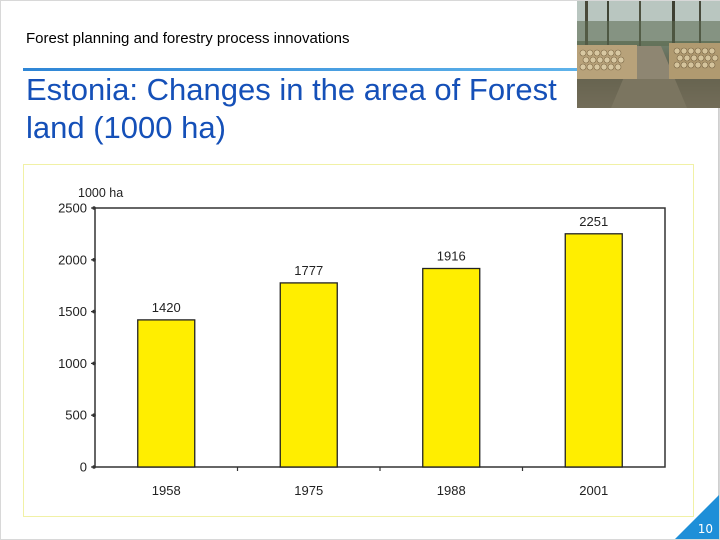 The height and width of the screenshot is (540, 720). Describe the element at coordinates (308, 270) in the screenshot. I see `bar-value-label: 1777` at that location.